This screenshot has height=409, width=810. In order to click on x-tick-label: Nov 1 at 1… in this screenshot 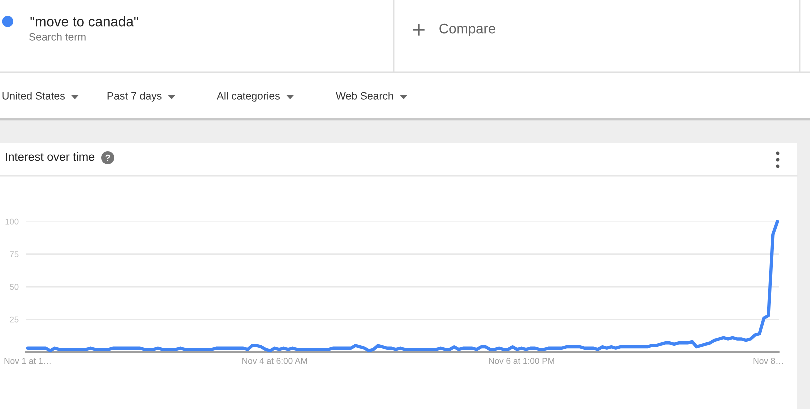, I will do `click(27, 361)`.